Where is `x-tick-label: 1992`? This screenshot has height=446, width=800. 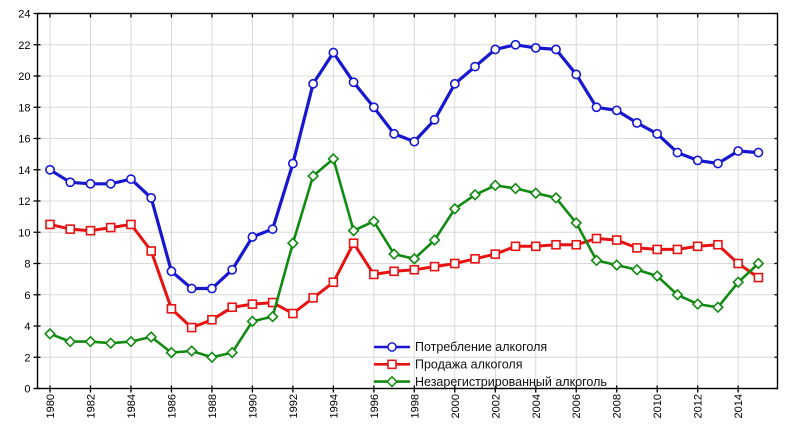
x-tick-label: 1992 is located at coordinates (294, 406).